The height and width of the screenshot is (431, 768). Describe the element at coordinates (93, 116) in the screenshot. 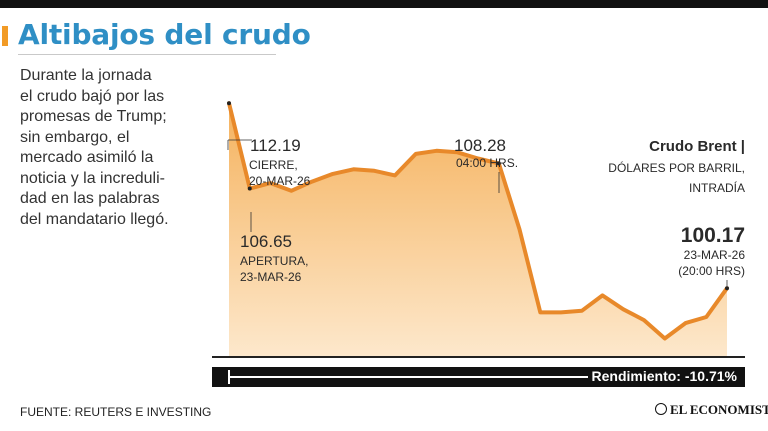

I see `description-line: promesas de Trump;` at that location.